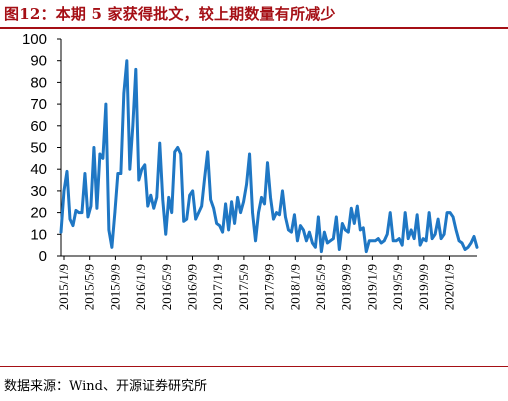  I want to click on y-axis: 0 10 20 30 40 50 60 70 80 90 100, so click(42, 148).